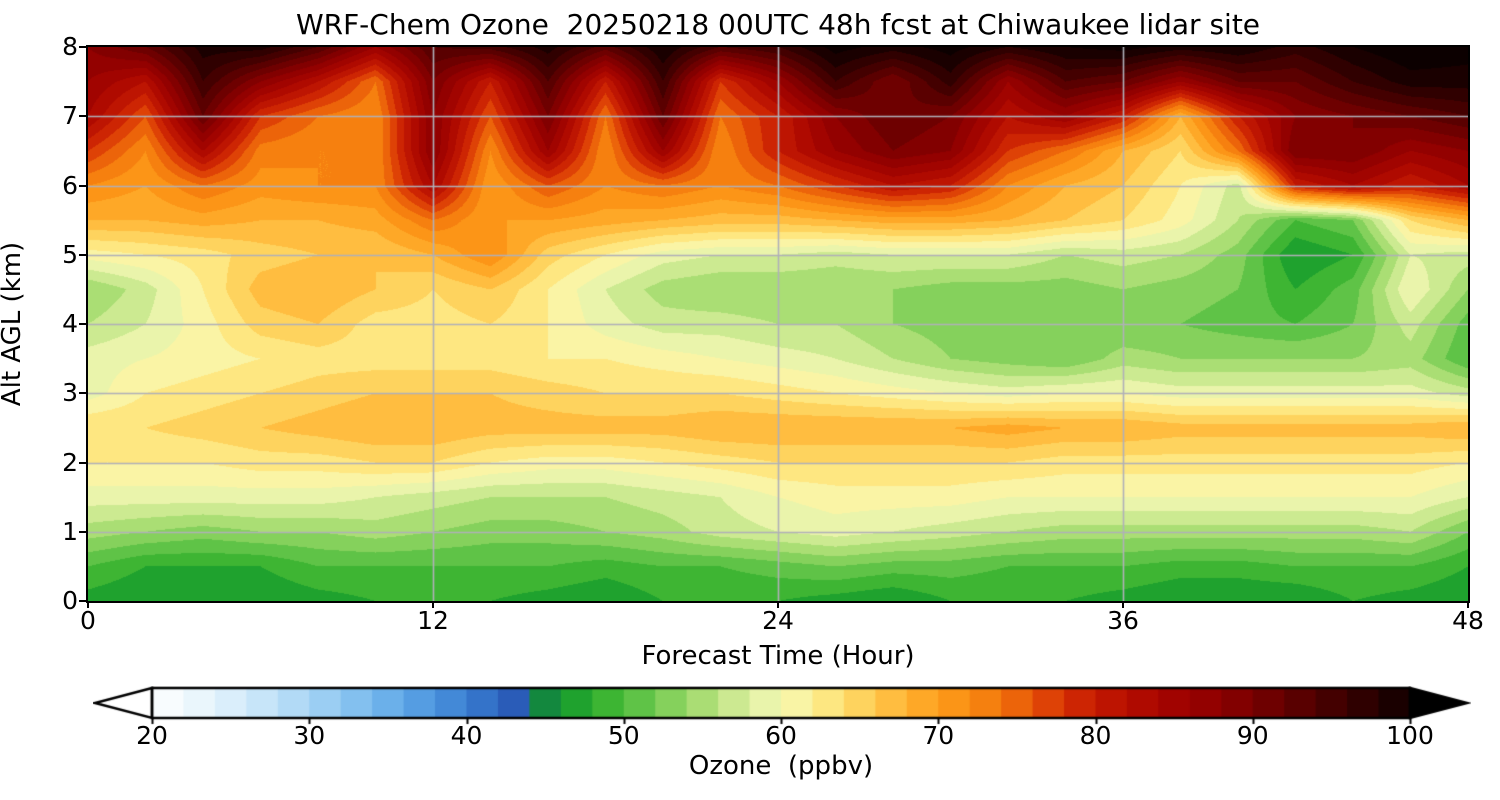 The image size is (1500, 800). Describe the element at coordinates (152, 735) in the screenshot. I see `colorbar-tick-label: 20` at that location.